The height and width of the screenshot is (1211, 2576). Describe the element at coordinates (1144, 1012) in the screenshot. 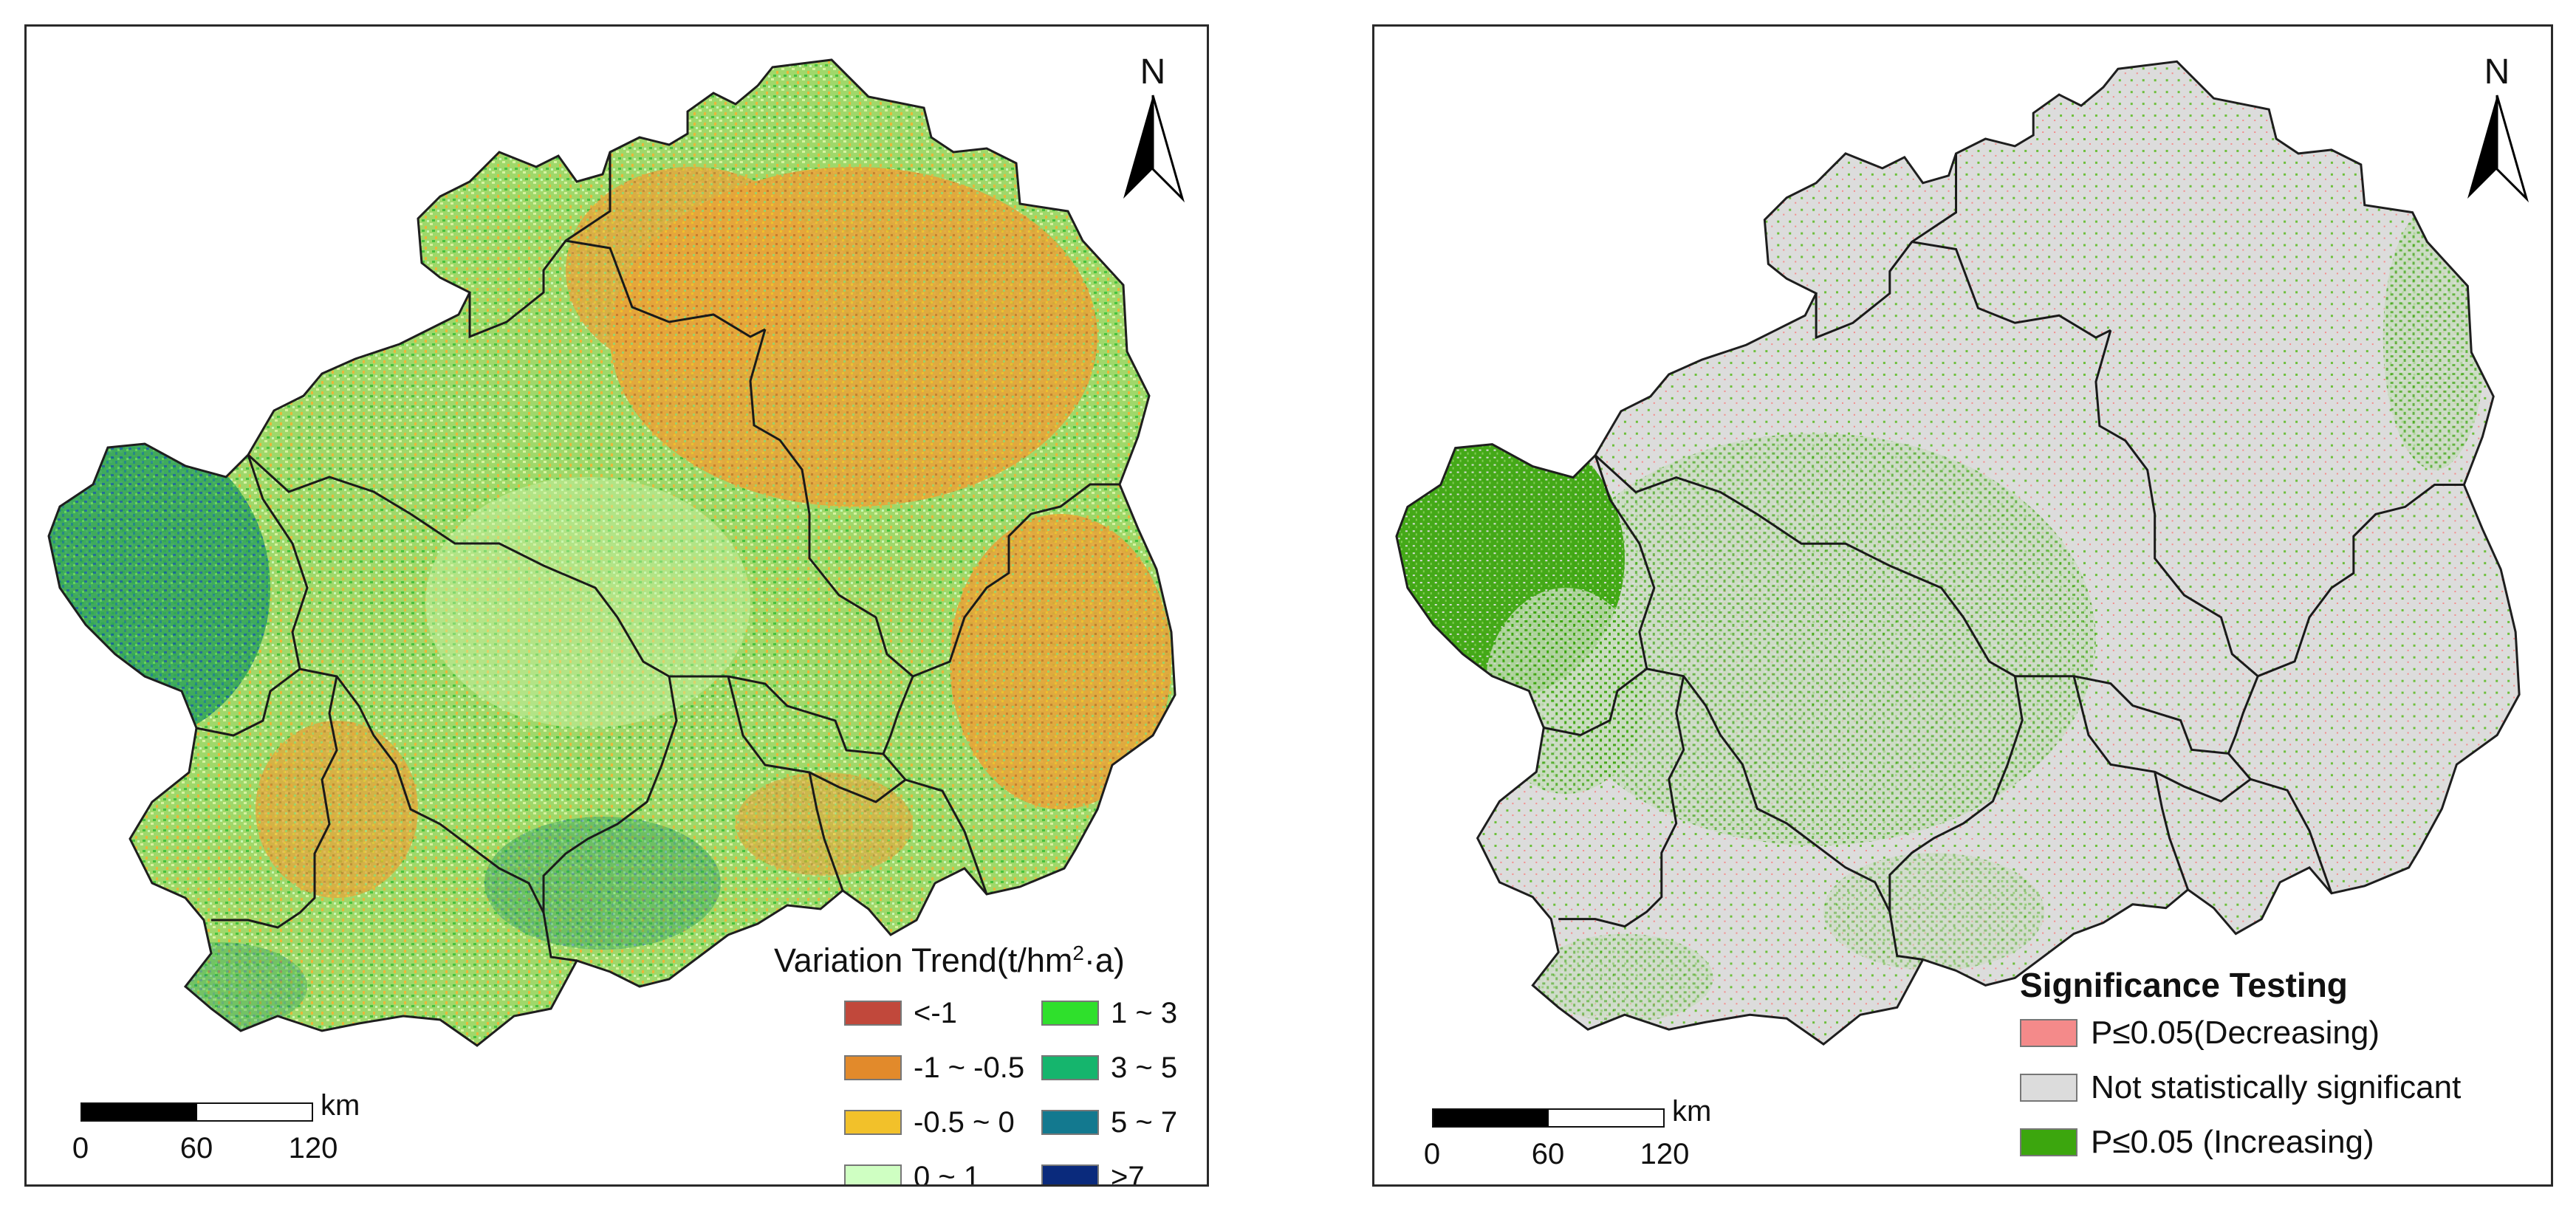

I see `legend-label: 1 ~ 3` at that location.